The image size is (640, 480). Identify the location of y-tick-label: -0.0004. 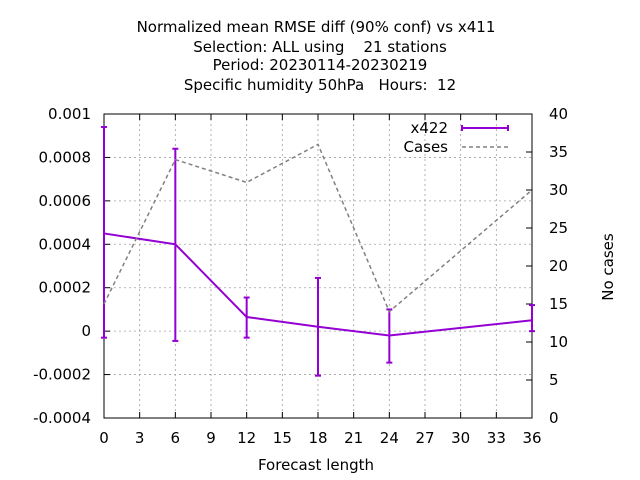
(62, 418).